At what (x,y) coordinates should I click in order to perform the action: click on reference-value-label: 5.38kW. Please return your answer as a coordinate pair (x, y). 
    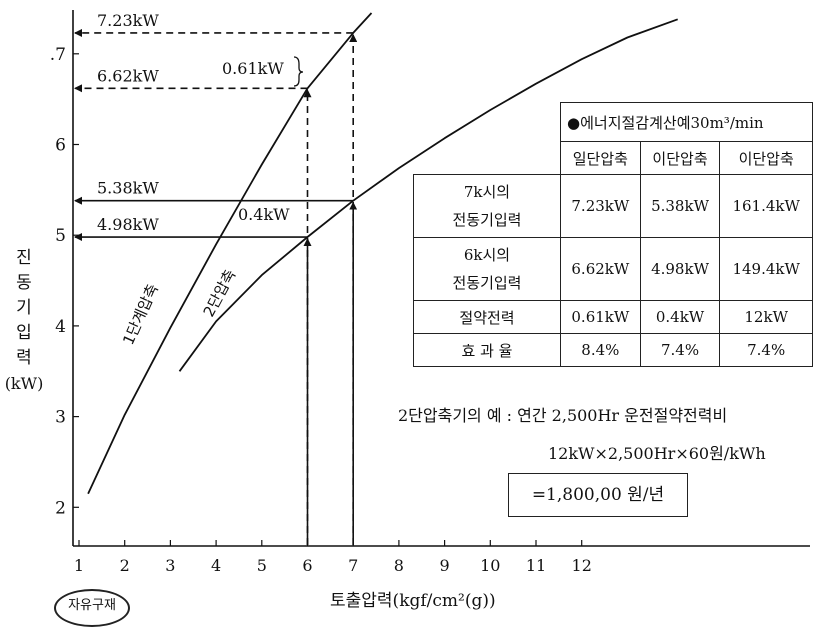
    Looking at the image, I should click on (128, 188).